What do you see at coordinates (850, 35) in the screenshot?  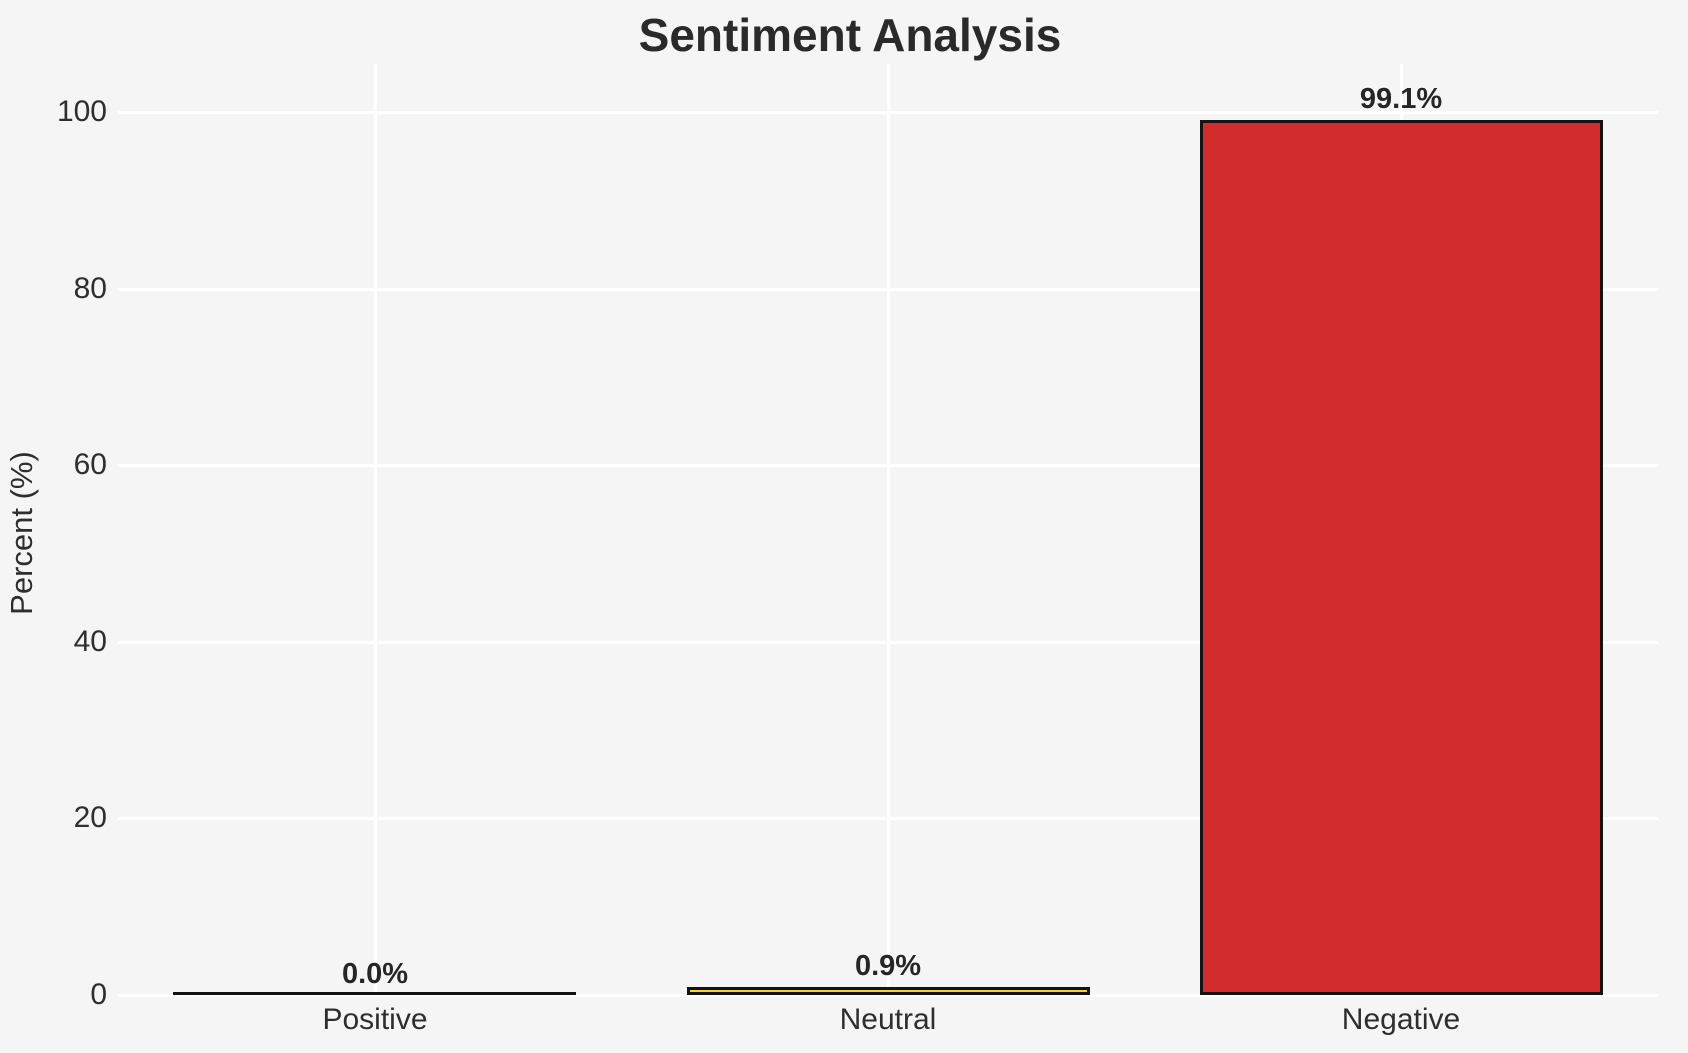 I see `chart-title: Sentiment Analysis` at bounding box center [850, 35].